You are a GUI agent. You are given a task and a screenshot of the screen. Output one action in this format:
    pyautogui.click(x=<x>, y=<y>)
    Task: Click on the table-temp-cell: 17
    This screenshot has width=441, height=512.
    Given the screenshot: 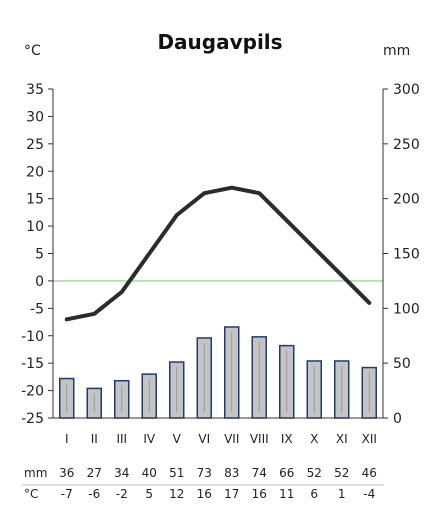 What is the action you would take?
    pyautogui.click(x=231, y=494)
    